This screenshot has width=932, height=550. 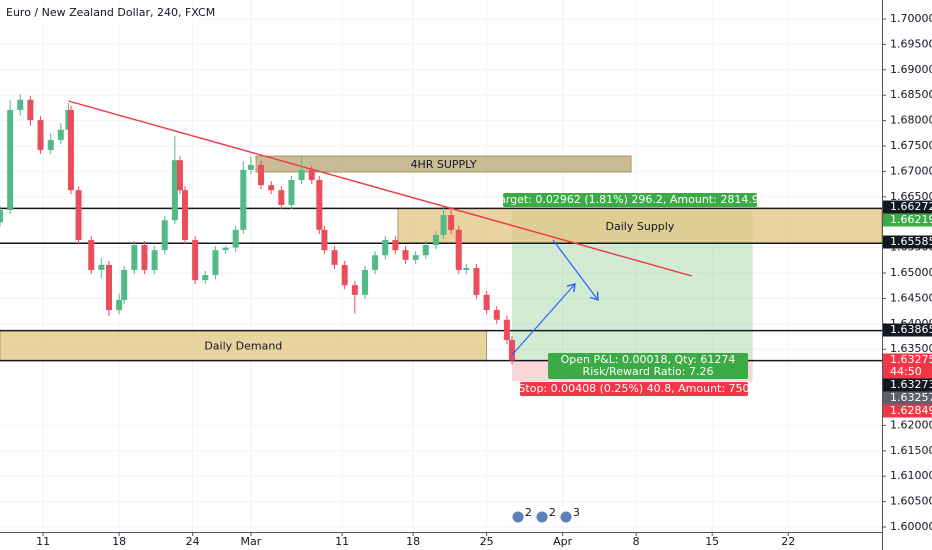 I want to click on price-badge-label: 1.62849, so click(x=911, y=410).